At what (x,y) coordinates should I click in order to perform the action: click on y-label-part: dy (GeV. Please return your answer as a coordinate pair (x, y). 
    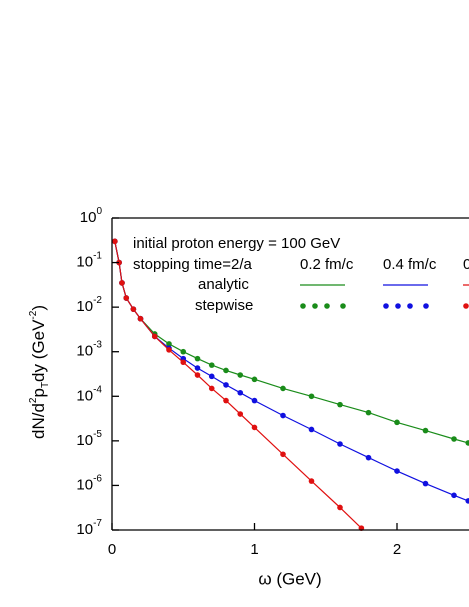
    Looking at the image, I should click on (38, 350).